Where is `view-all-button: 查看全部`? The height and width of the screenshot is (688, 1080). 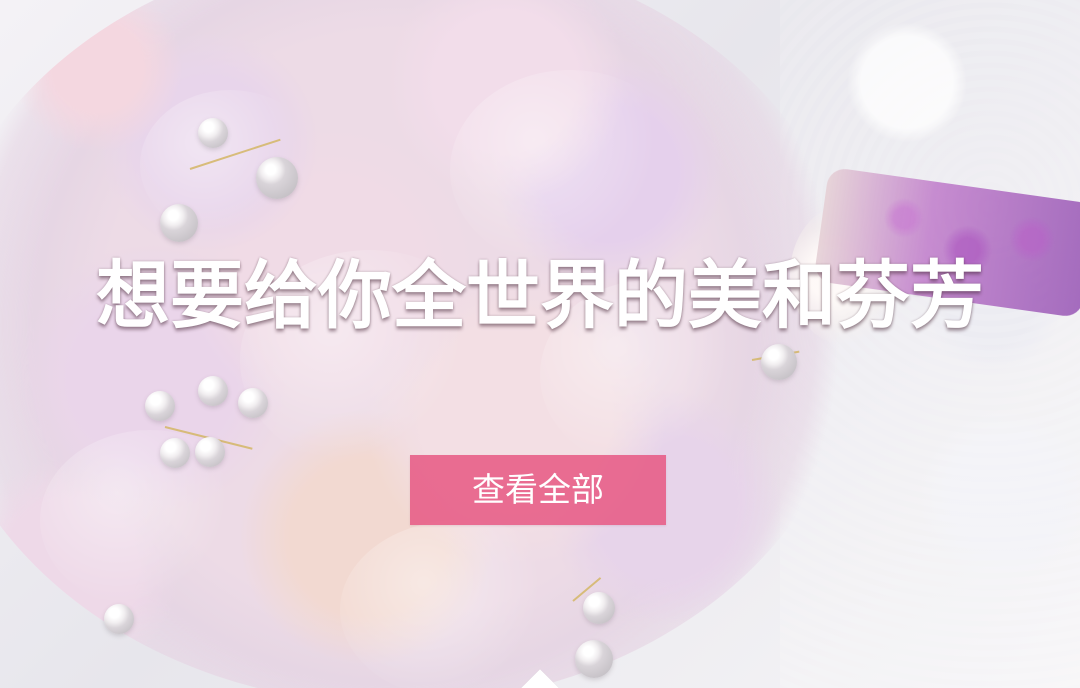
view-all-button: 查看全部 is located at coordinates (538, 490).